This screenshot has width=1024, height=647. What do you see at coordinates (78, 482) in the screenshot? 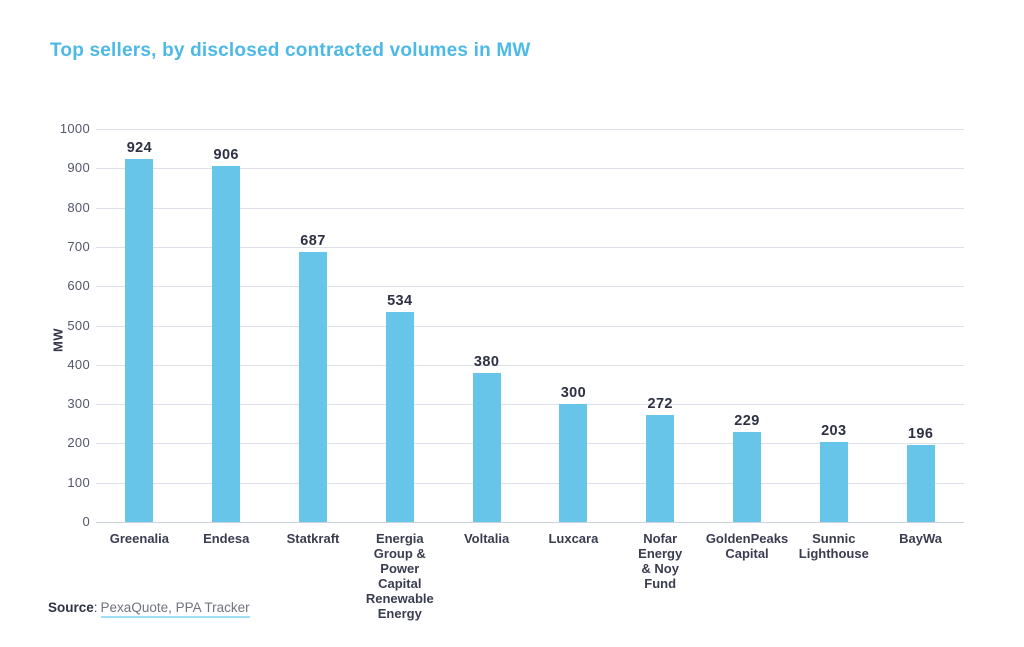
I see `y-tick-label-100: 100` at bounding box center [78, 482].